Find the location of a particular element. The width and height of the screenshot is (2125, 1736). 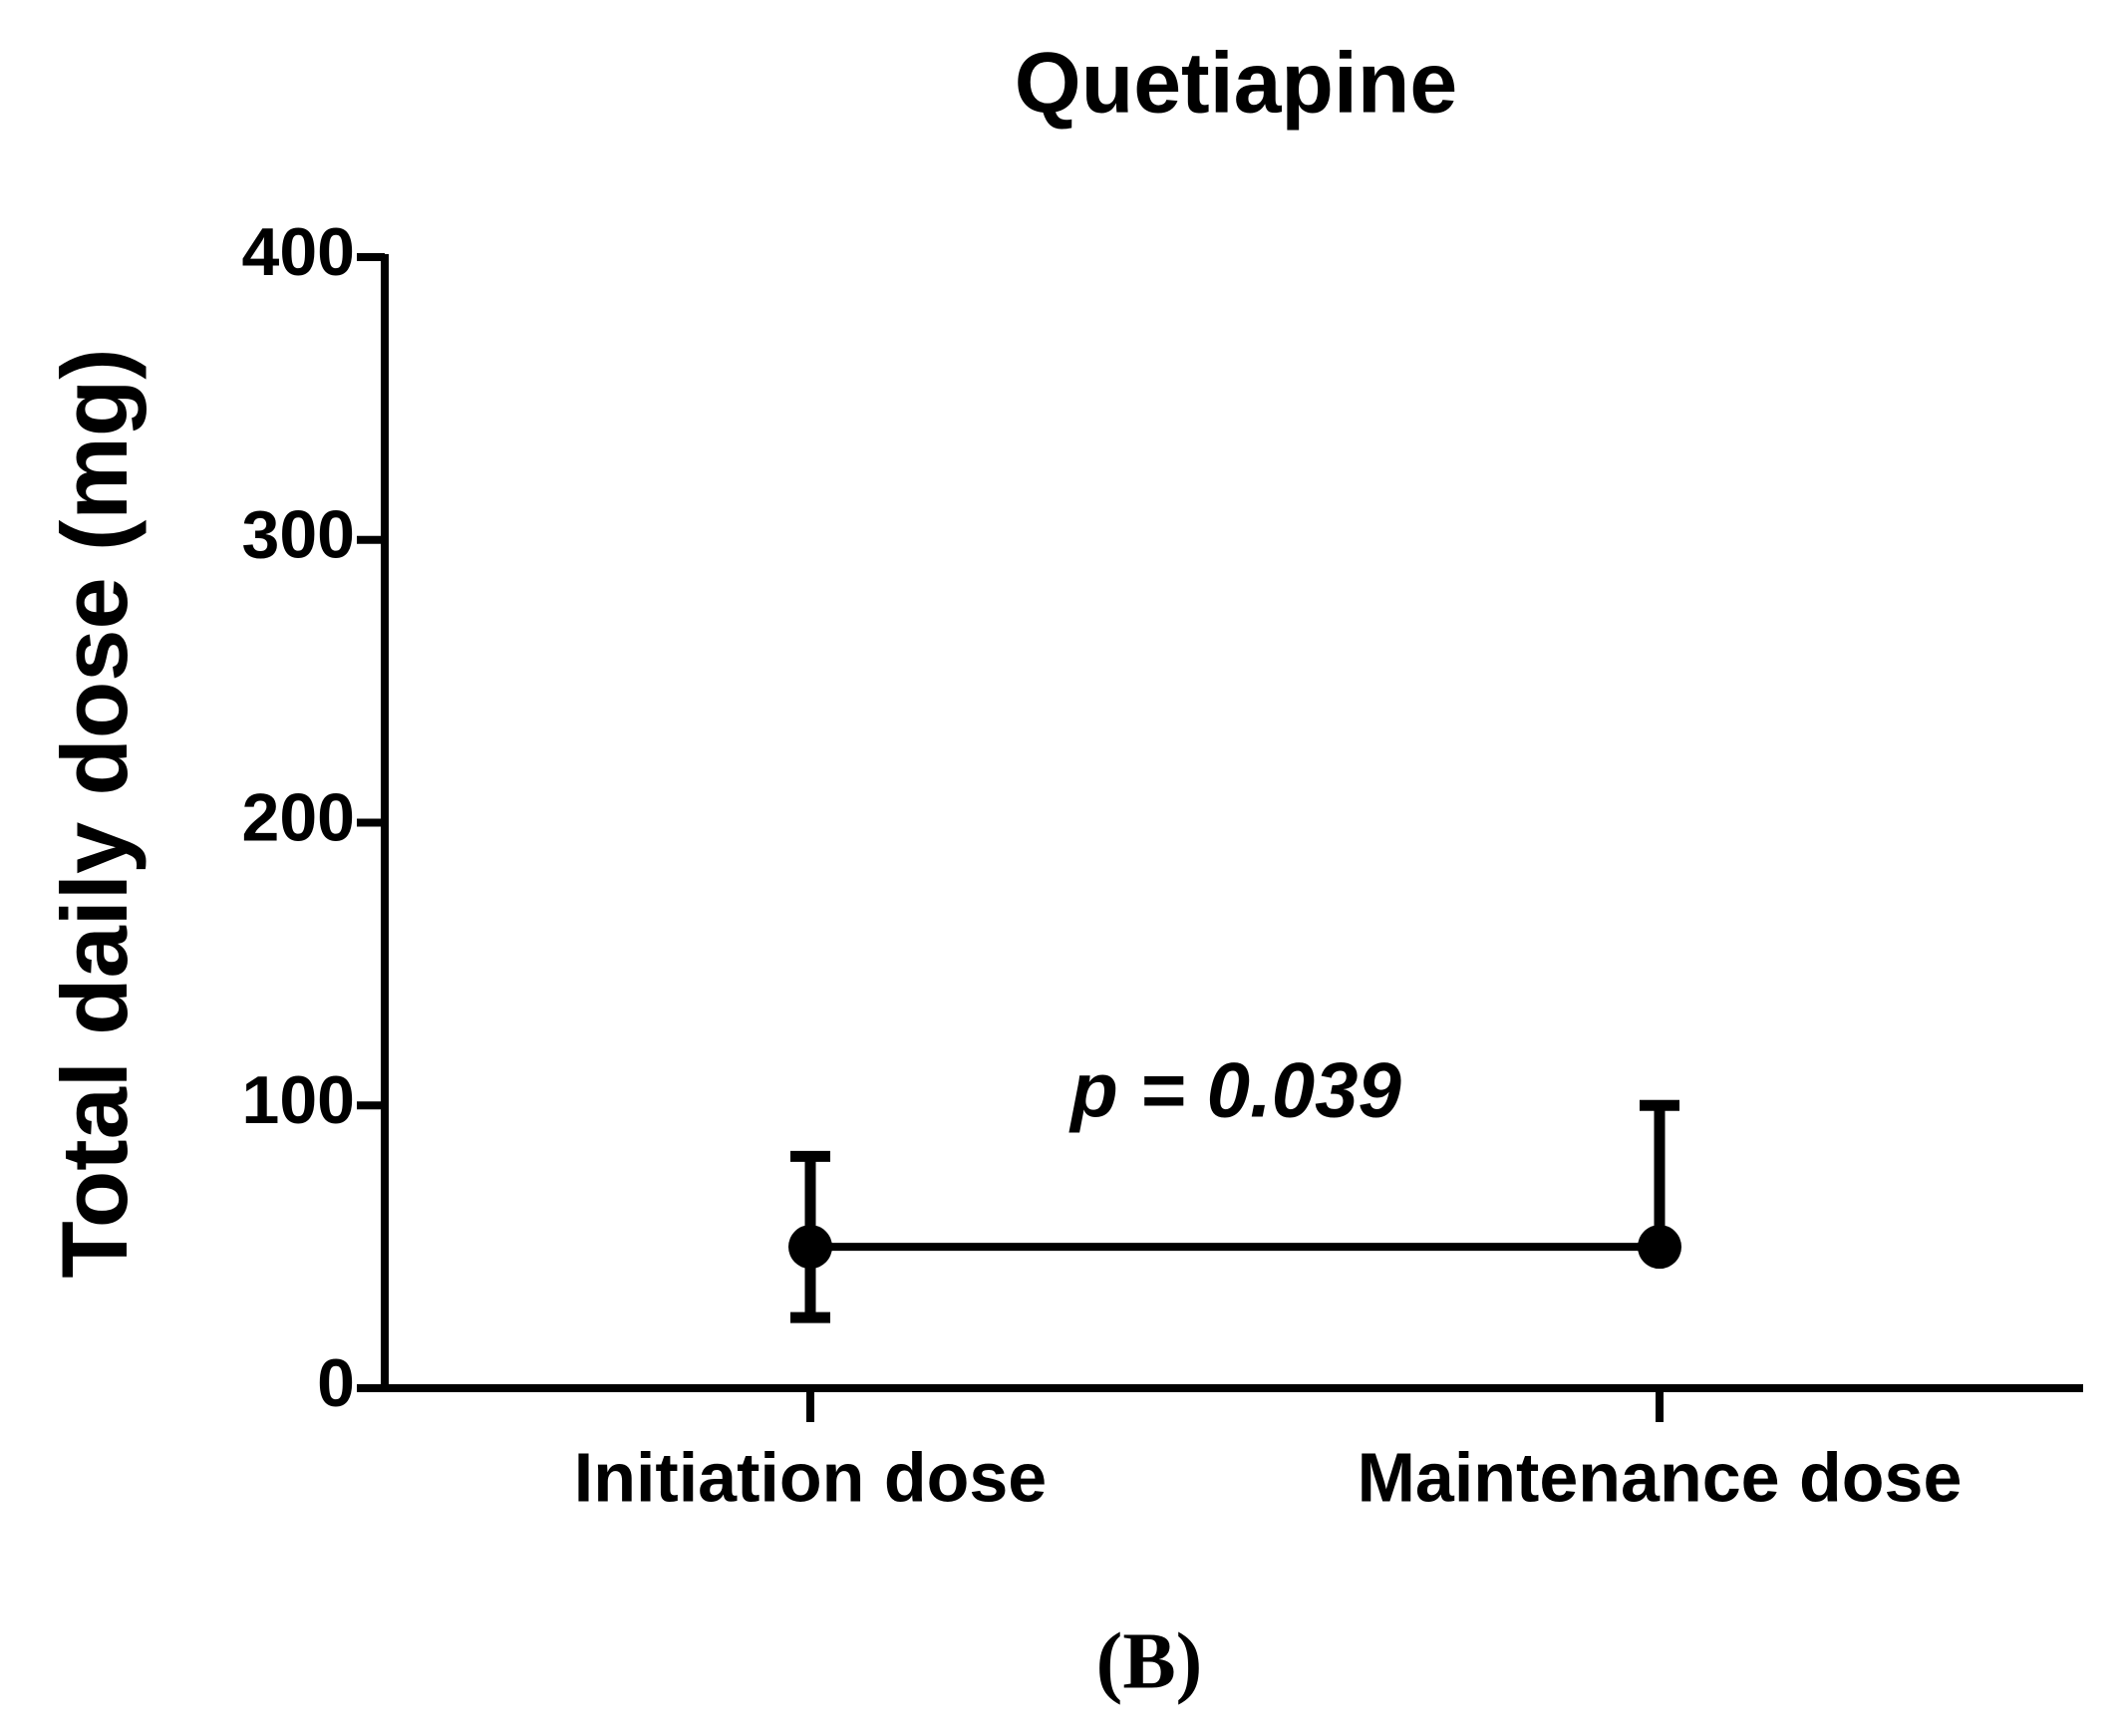

x-tick-label: Maintenance dose is located at coordinates (1660, 1477).